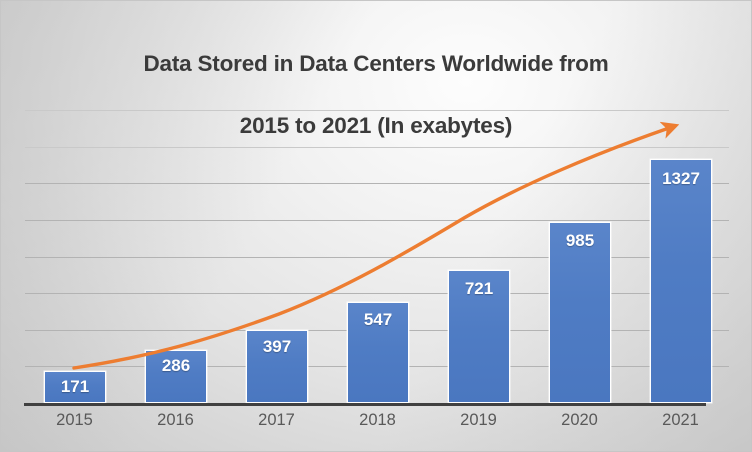 The height and width of the screenshot is (452, 752). What do you see at coordinates (681, 281) in the screenshot?
I see `bar-2021` at bounding box center [681, 281].